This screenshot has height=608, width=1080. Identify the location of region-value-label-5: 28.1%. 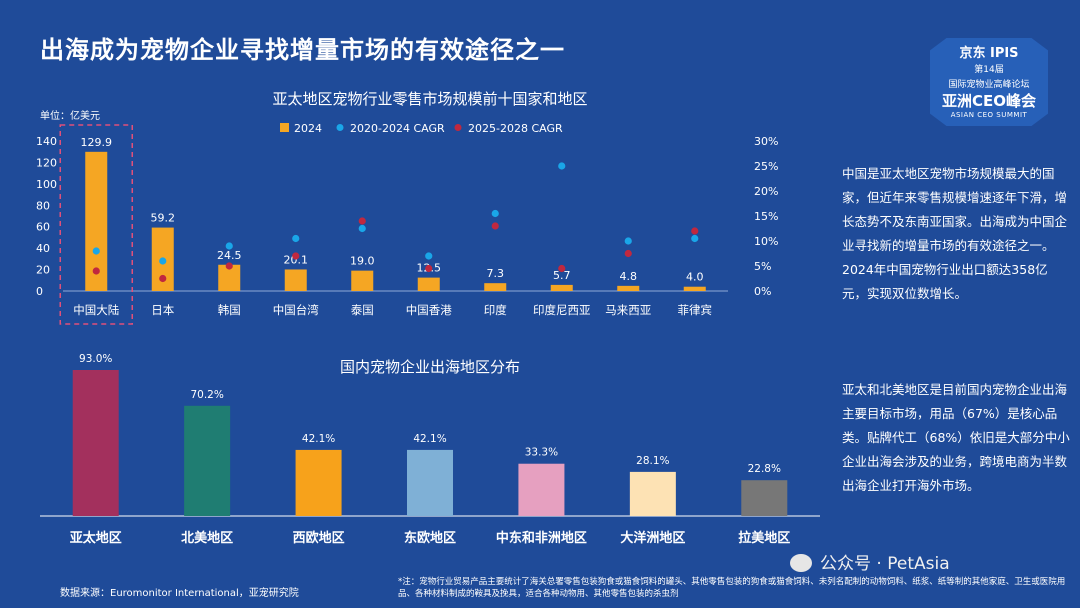
(652, 461).